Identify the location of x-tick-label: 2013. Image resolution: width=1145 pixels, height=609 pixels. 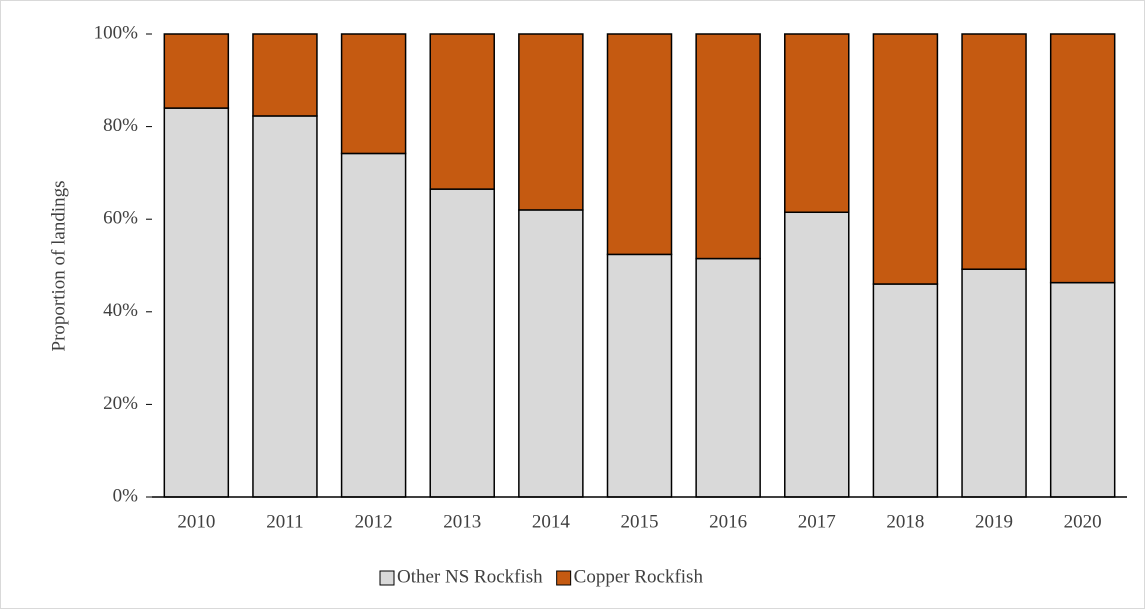
(462, 521).